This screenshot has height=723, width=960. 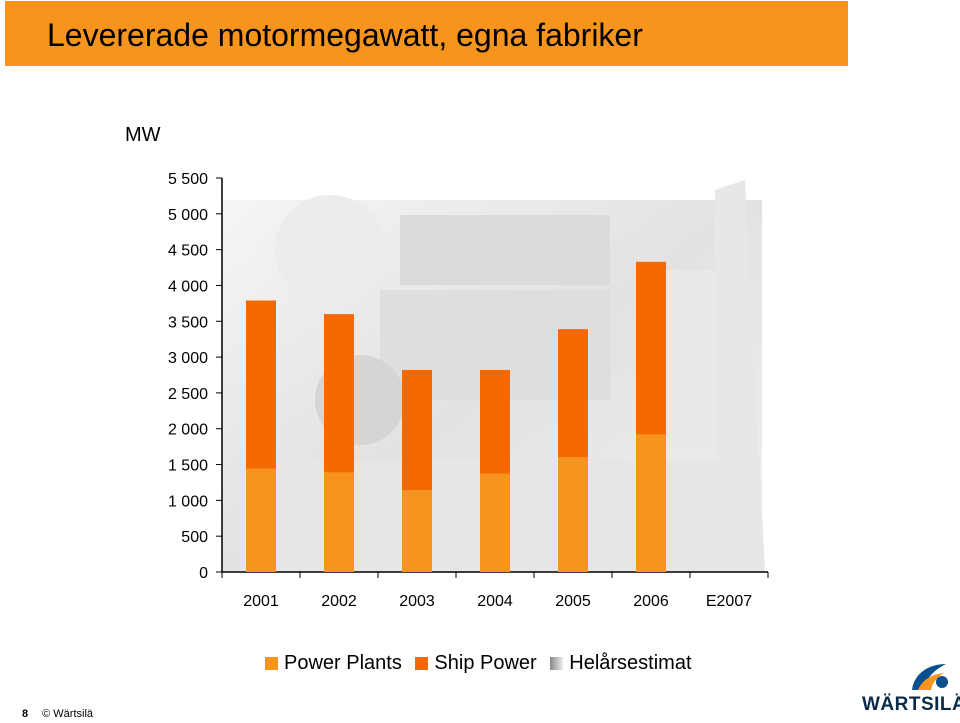 What do you see at coordinates (271, 663) in the screenshot?
I see `legend-swatch-power-plants` at bounding box center [271, 663].